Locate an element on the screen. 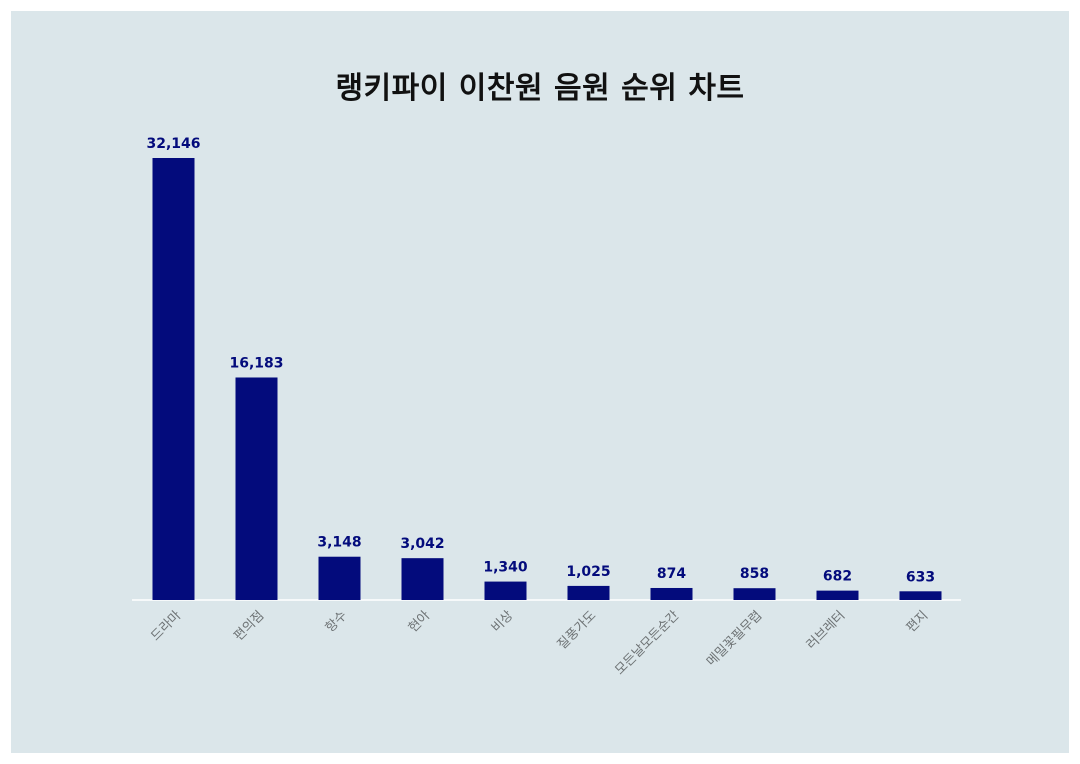  tick-labels-group: 드라마 편의점 항수 현아 비상 질풍가도 모든날모든순간 메밀꽃필무렵 러브레터 편지 is located at coordinates (539, 643).